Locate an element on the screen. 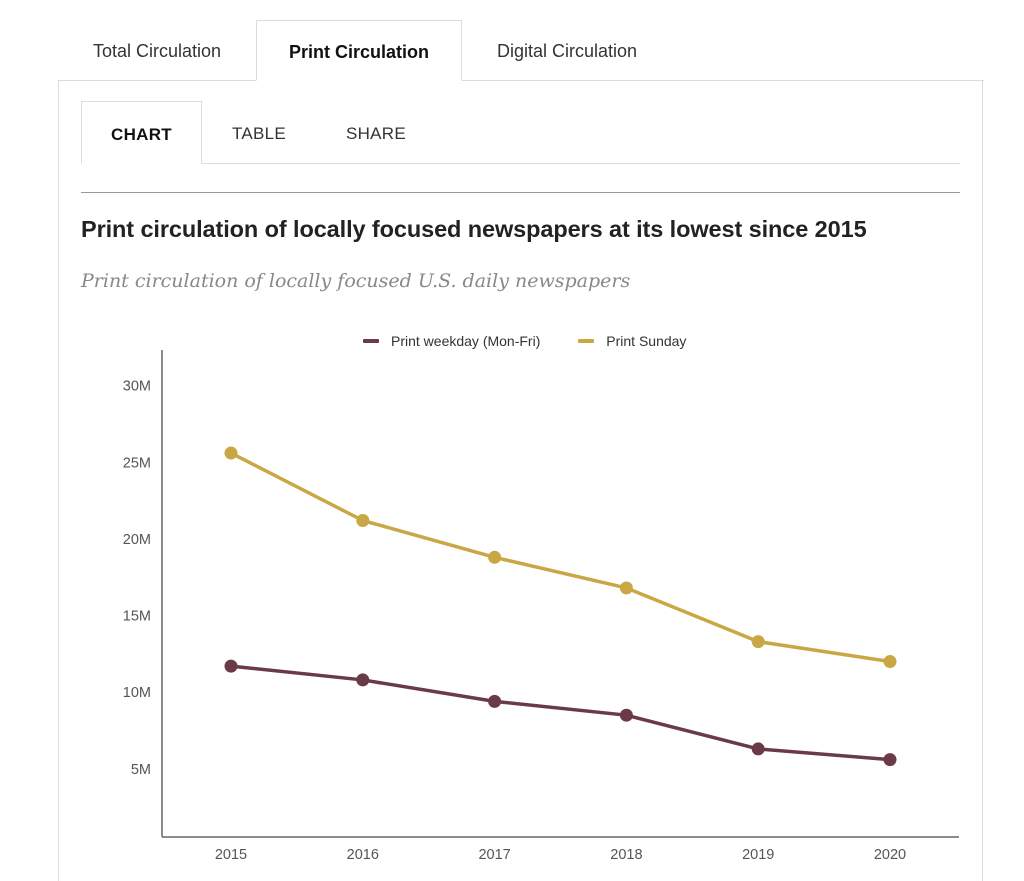 The image size is (1024, 881). tab-chart: CHART is located at coordinates (141, 132).